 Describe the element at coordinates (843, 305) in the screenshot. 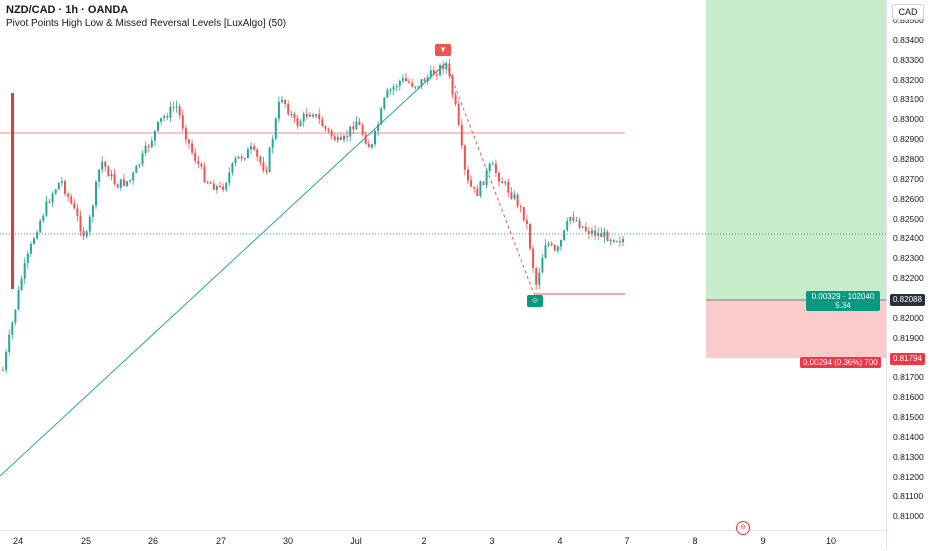

I see `profit-label-line2: 5.34` at that location.